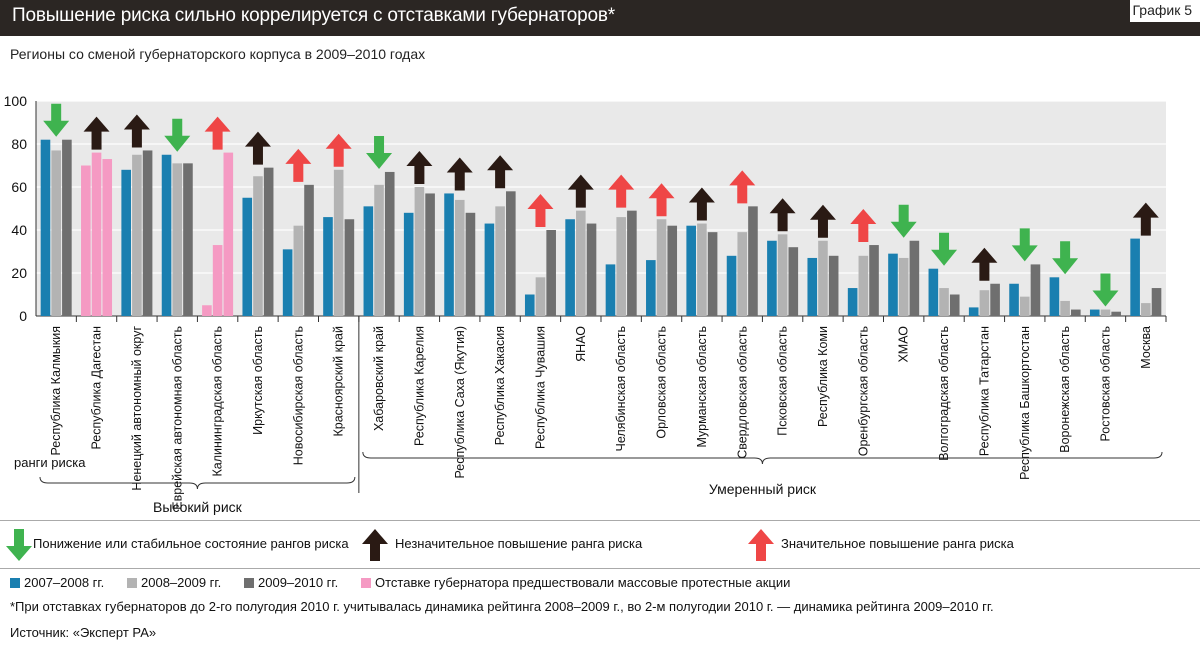 The image size is (1200, 645). What do you see at coordinates (19, 230) in the screenshot?
I see `y-tick-label: 40` at bounding box center [19, 230].